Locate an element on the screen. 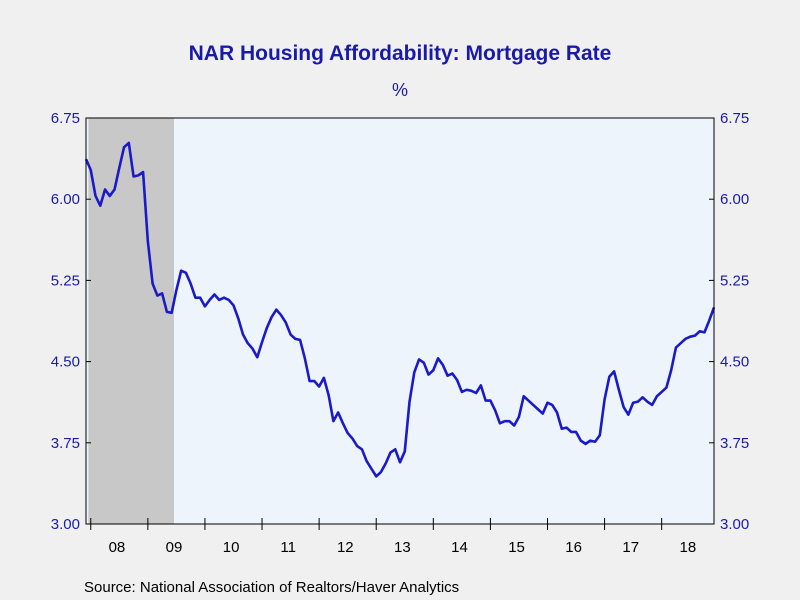 The image size is (800, 600). x-tick-label: 16 is located at coordinates (573, 547).